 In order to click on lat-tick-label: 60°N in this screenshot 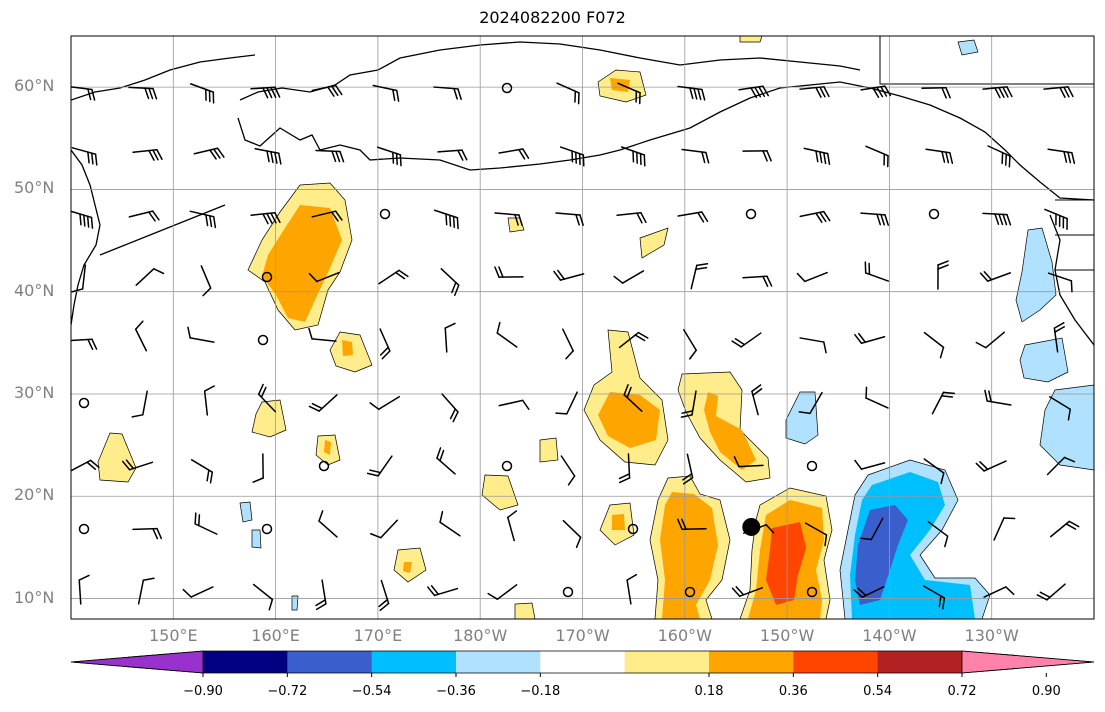, I will do `click(34, 86)`.